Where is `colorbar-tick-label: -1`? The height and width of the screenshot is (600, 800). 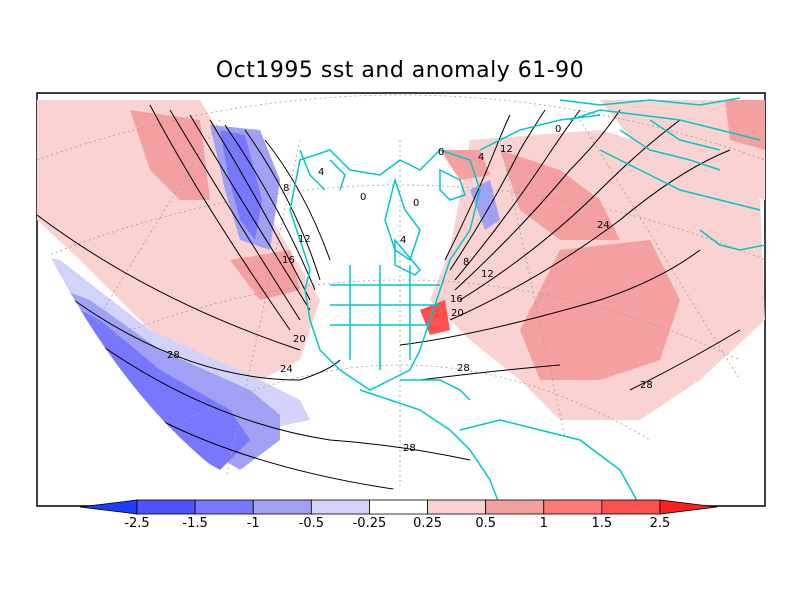 colorbar-tick-label: -1 is located at coordinates (253, 523).